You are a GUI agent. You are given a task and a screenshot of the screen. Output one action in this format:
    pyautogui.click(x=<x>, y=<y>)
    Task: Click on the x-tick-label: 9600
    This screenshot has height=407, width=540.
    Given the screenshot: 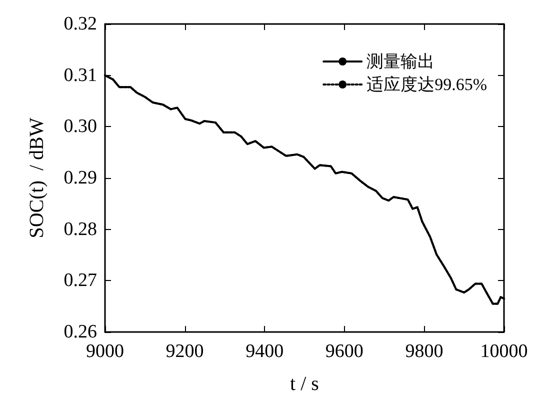 What is the action you would take?
    pyautogui.click(x=344, y=351)
    